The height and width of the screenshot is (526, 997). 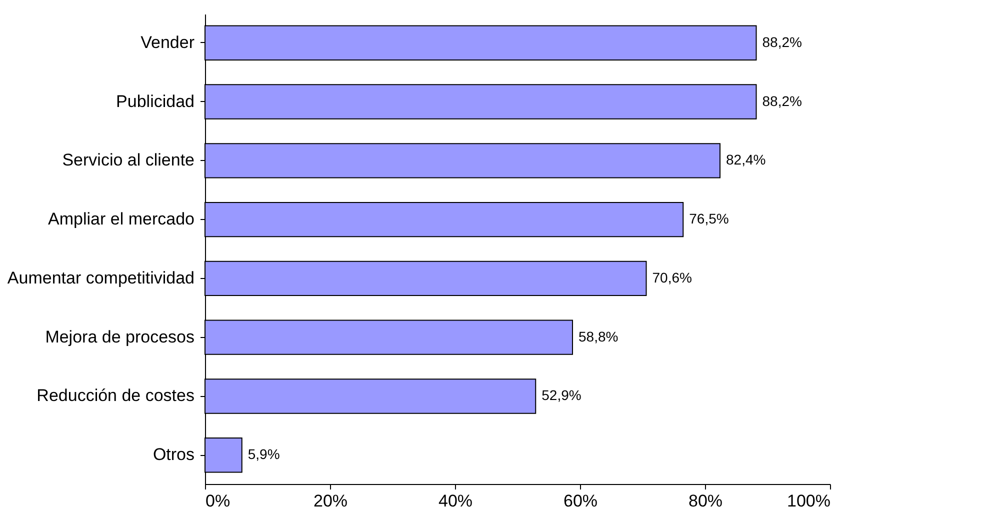 I want to click on x-tick-label: 40%, so click(x=455, y=501).